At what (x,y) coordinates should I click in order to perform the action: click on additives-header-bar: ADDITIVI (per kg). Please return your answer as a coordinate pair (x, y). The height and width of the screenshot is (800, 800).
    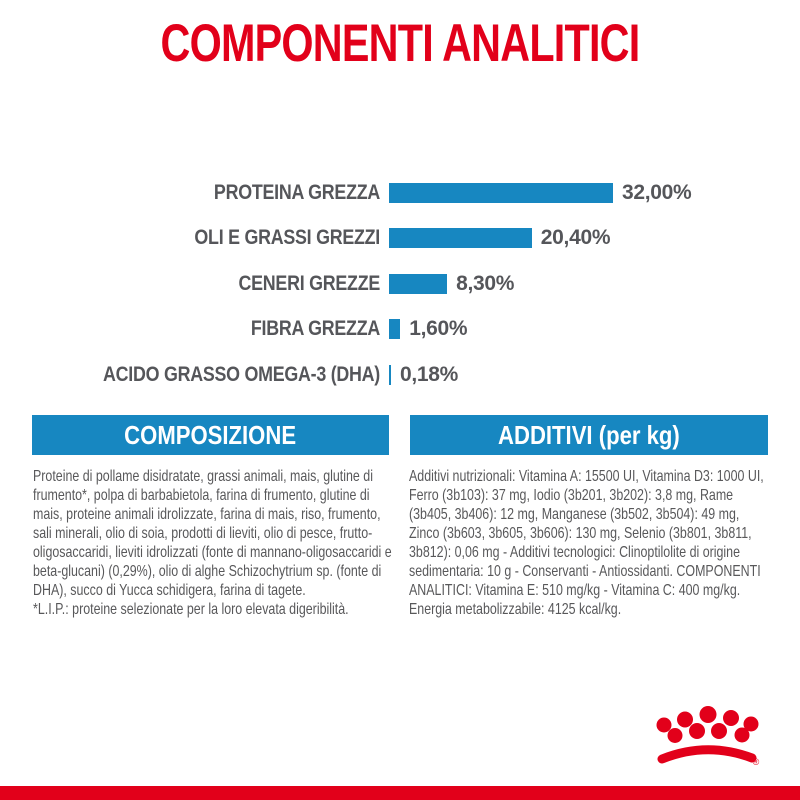
    Looking at the image, I should click on (589, 435).